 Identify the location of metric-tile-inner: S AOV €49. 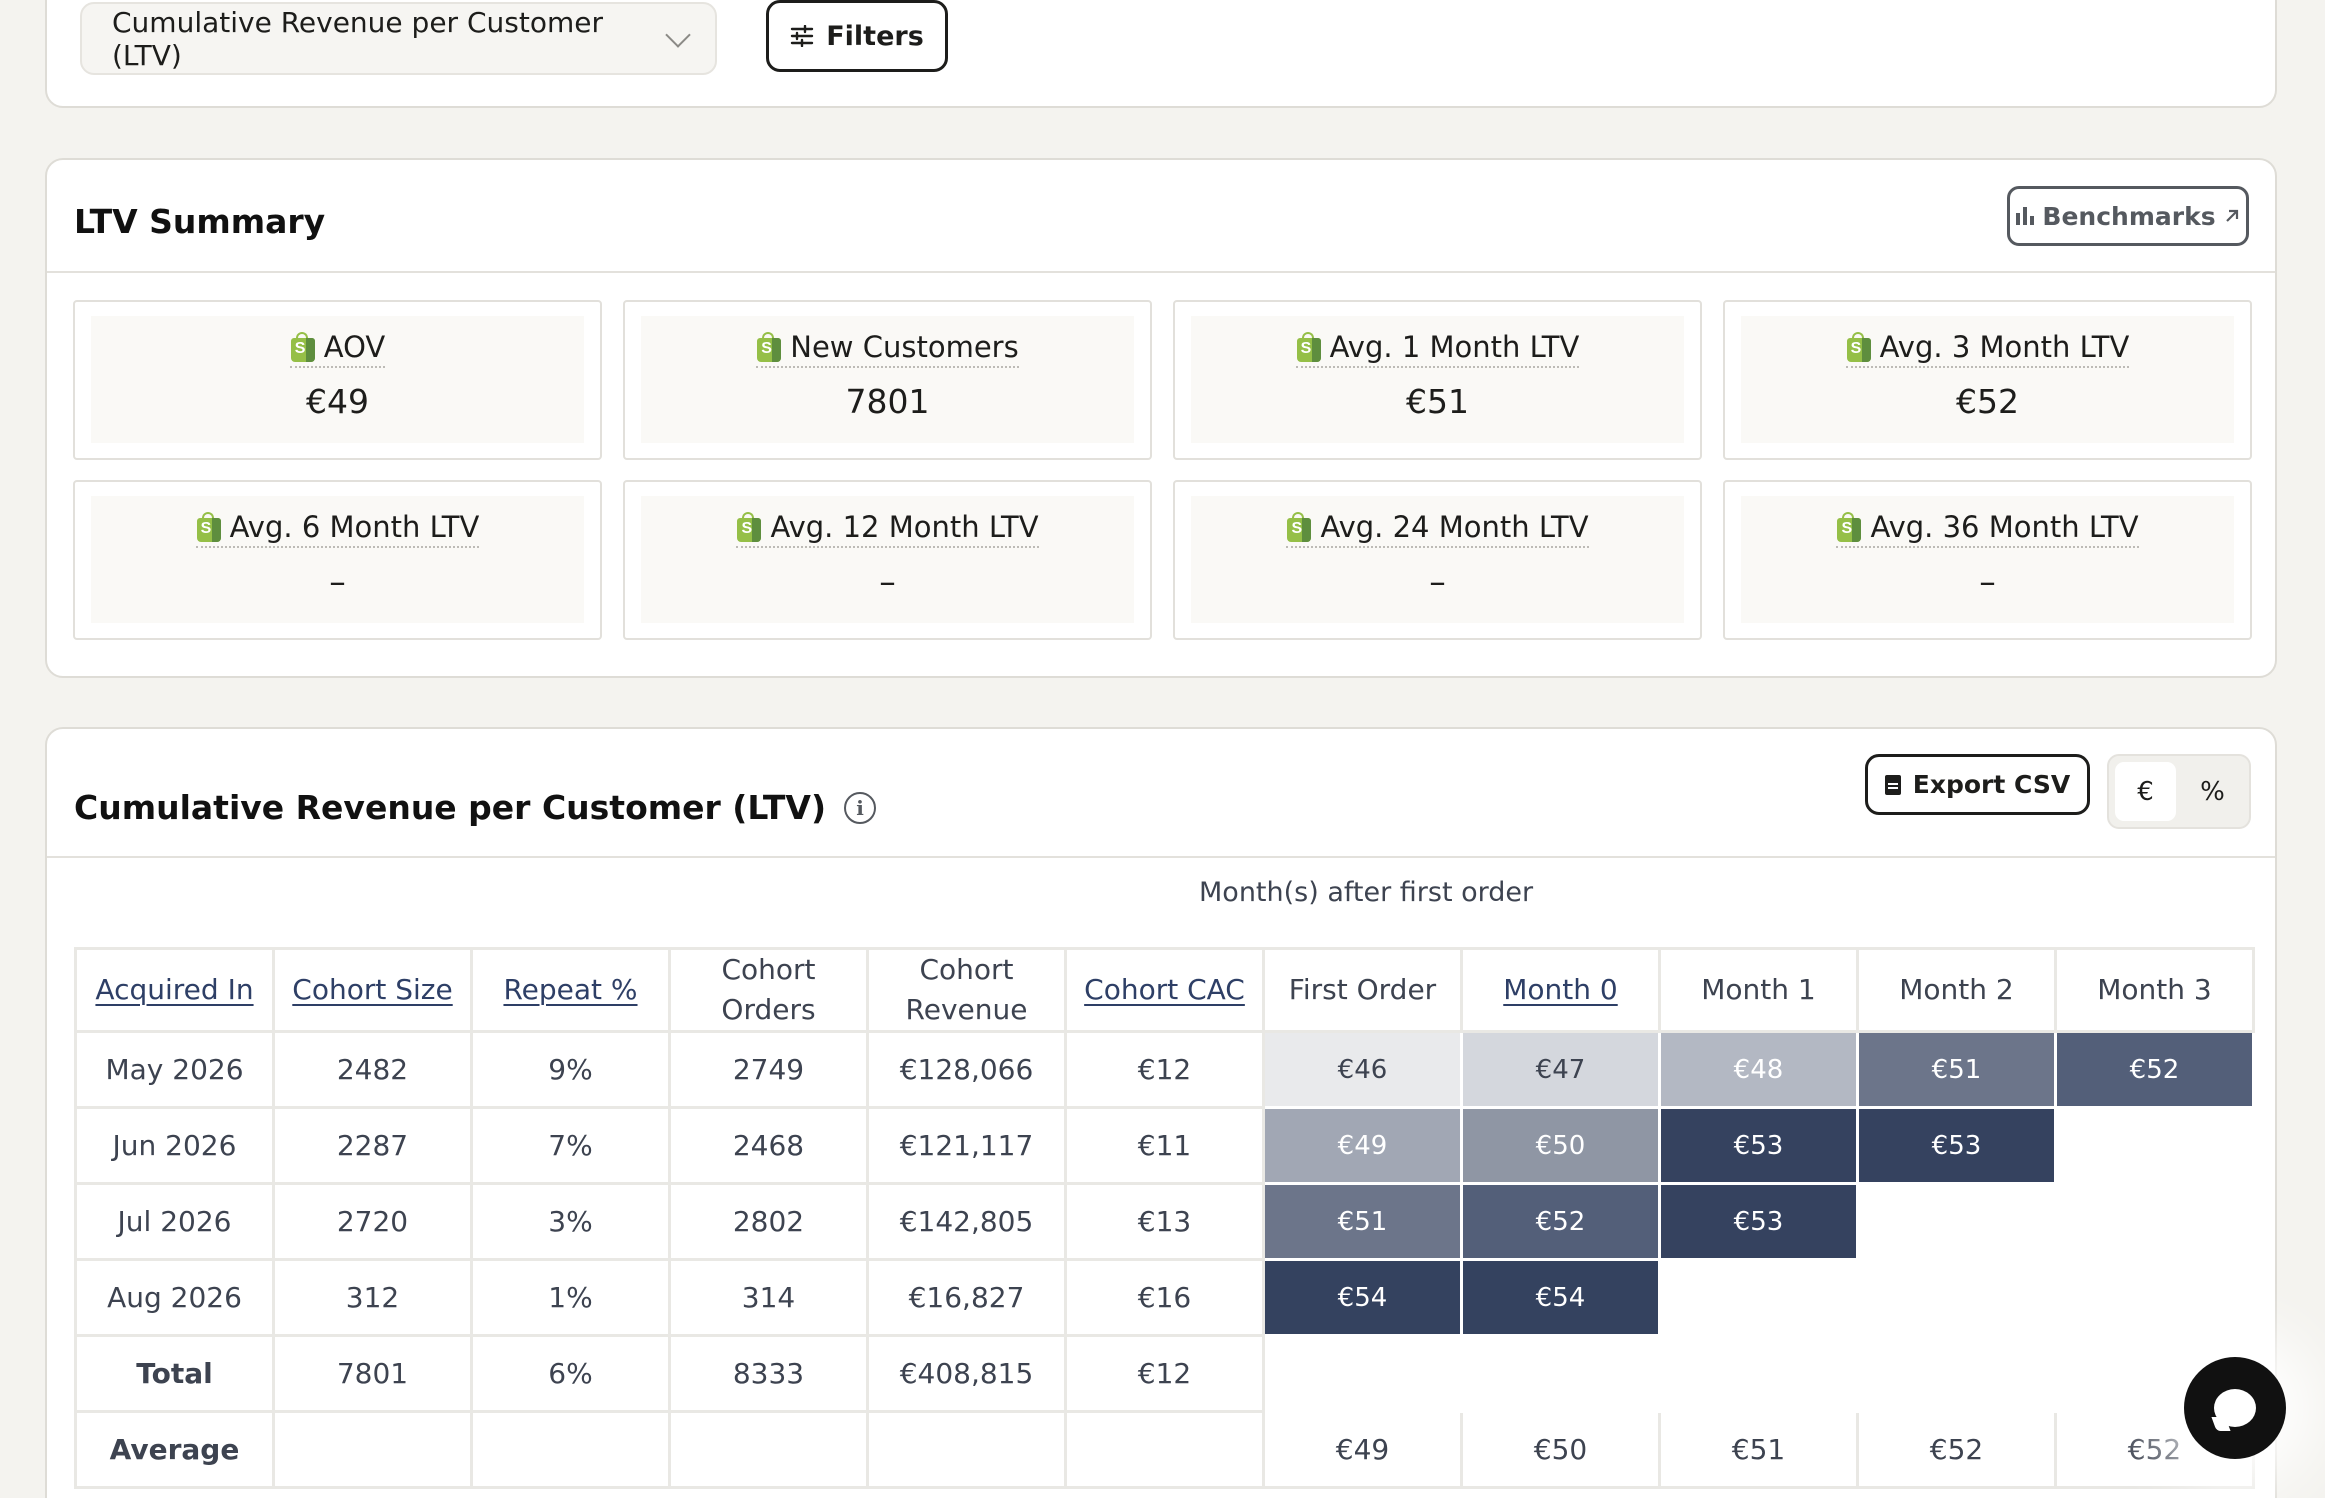
(337, 379).